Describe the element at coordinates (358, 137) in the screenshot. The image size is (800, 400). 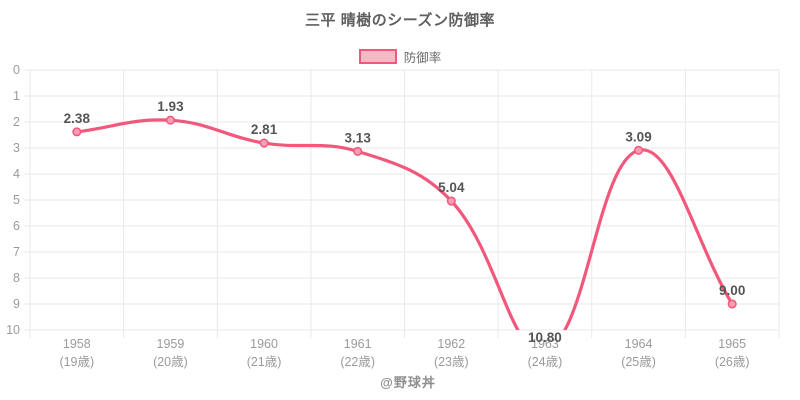
I see `data-point-label: 3.13` at that location.